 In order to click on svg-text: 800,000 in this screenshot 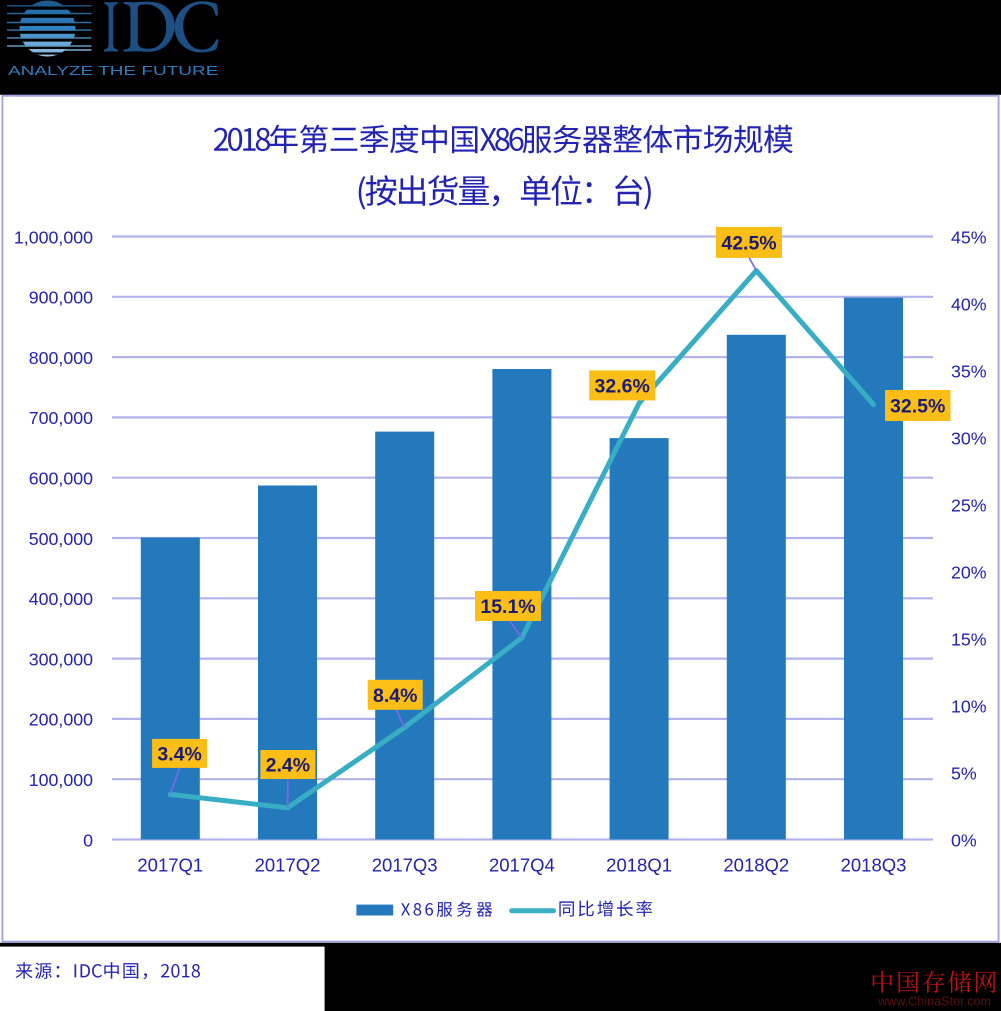, I will do `click(61, 358)`.